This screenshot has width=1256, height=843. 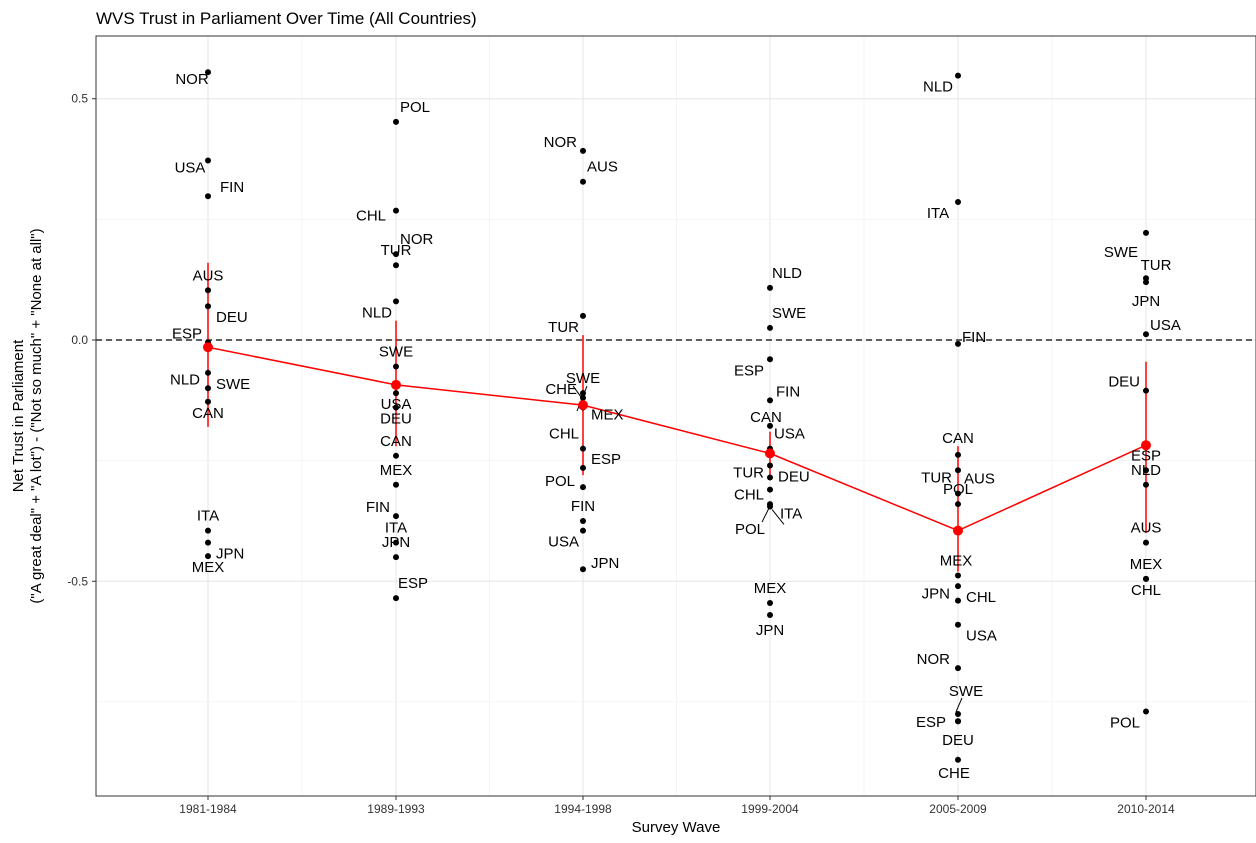 What do you see at coordinates (770, 400) in the screenshot?
I see `point-1999-2004-FIN` at bounding box center [770, 400].